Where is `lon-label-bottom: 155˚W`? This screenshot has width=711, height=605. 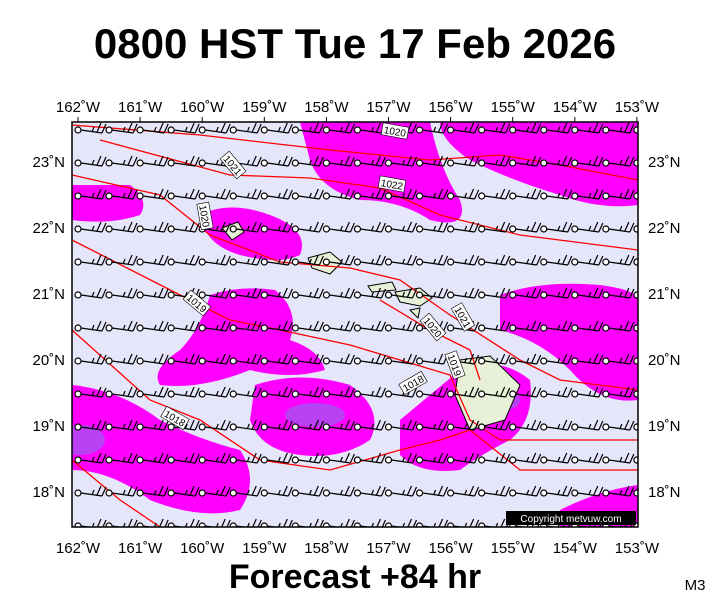
lon-label-bottom: 155˚W is located at coordinates (513, 548).